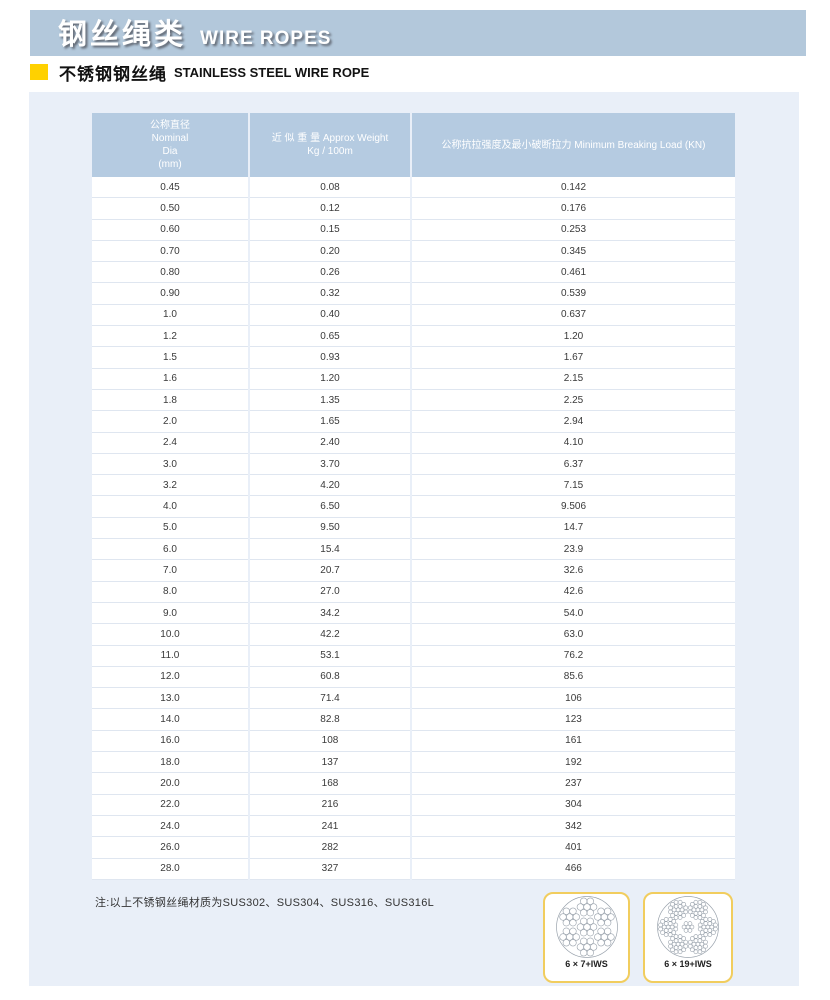 This screenshot has width=830, height=1000. Describe the element at coordinates (413, 677) in the screenshot. I see `table-row: 12.0 60.8 85.6` at that location.